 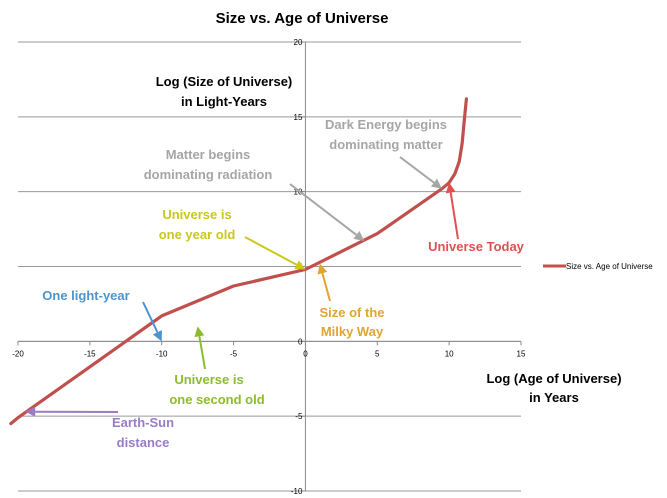 I want to click on arrow-dark-energy, so click(x=420, y=172).